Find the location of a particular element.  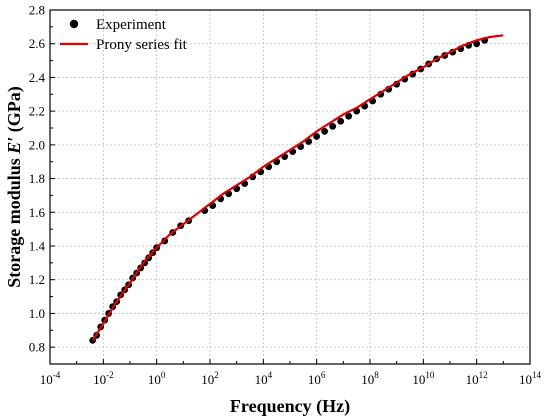

x-tick-label: 10⁴ is located at coordinates (264, 378).